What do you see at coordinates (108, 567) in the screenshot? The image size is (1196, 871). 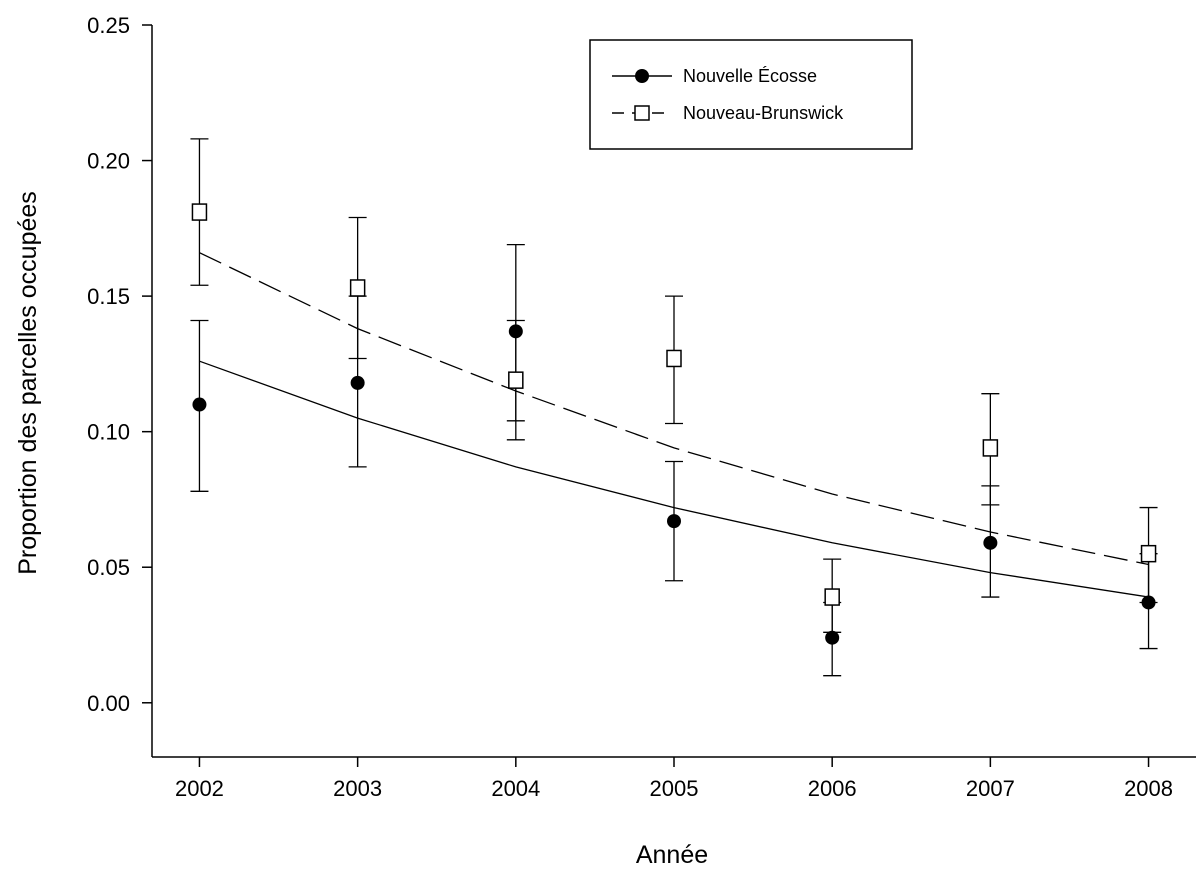 I see `y-tick-label-1: 0.05` at bounding box center [108, 567].